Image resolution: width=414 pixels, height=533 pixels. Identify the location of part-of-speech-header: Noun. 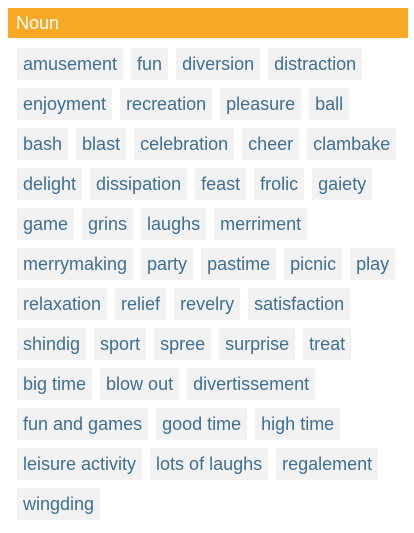
(208, 23).